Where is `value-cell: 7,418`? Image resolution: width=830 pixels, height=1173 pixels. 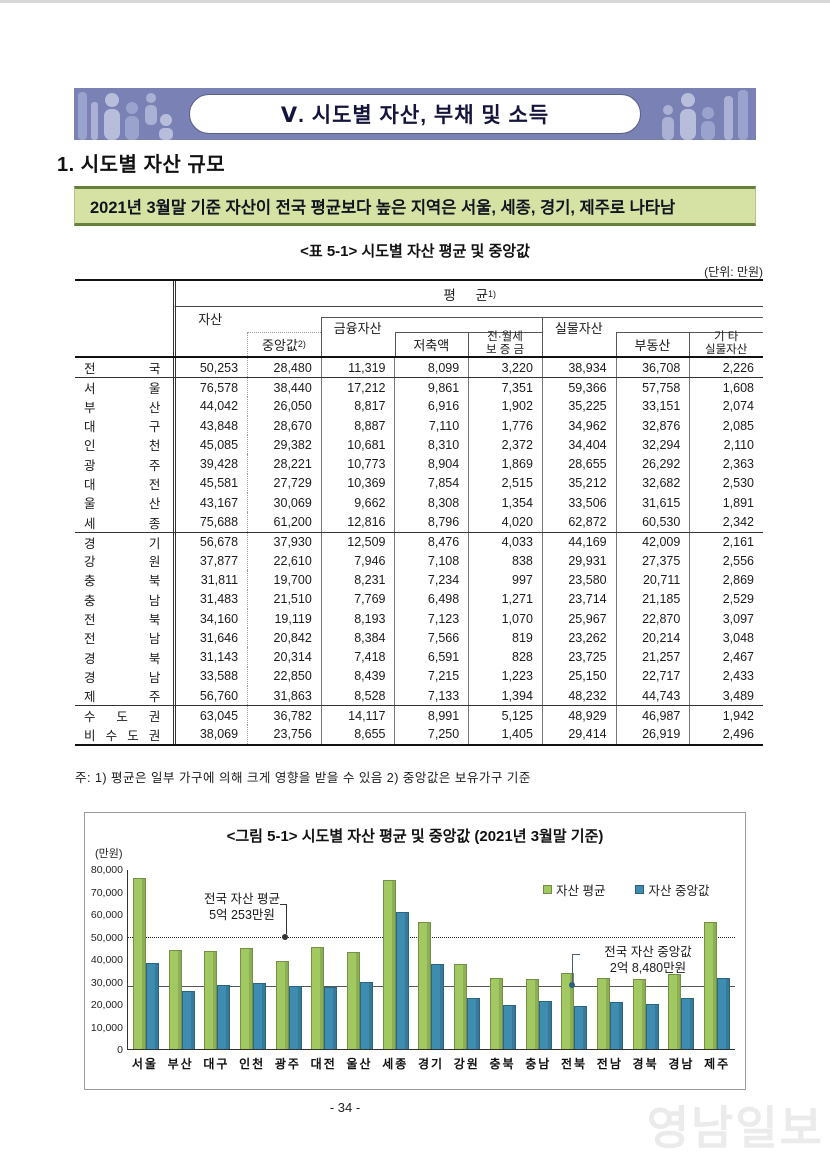
value-cell: 7,418 is located at coordinates (357, 657).